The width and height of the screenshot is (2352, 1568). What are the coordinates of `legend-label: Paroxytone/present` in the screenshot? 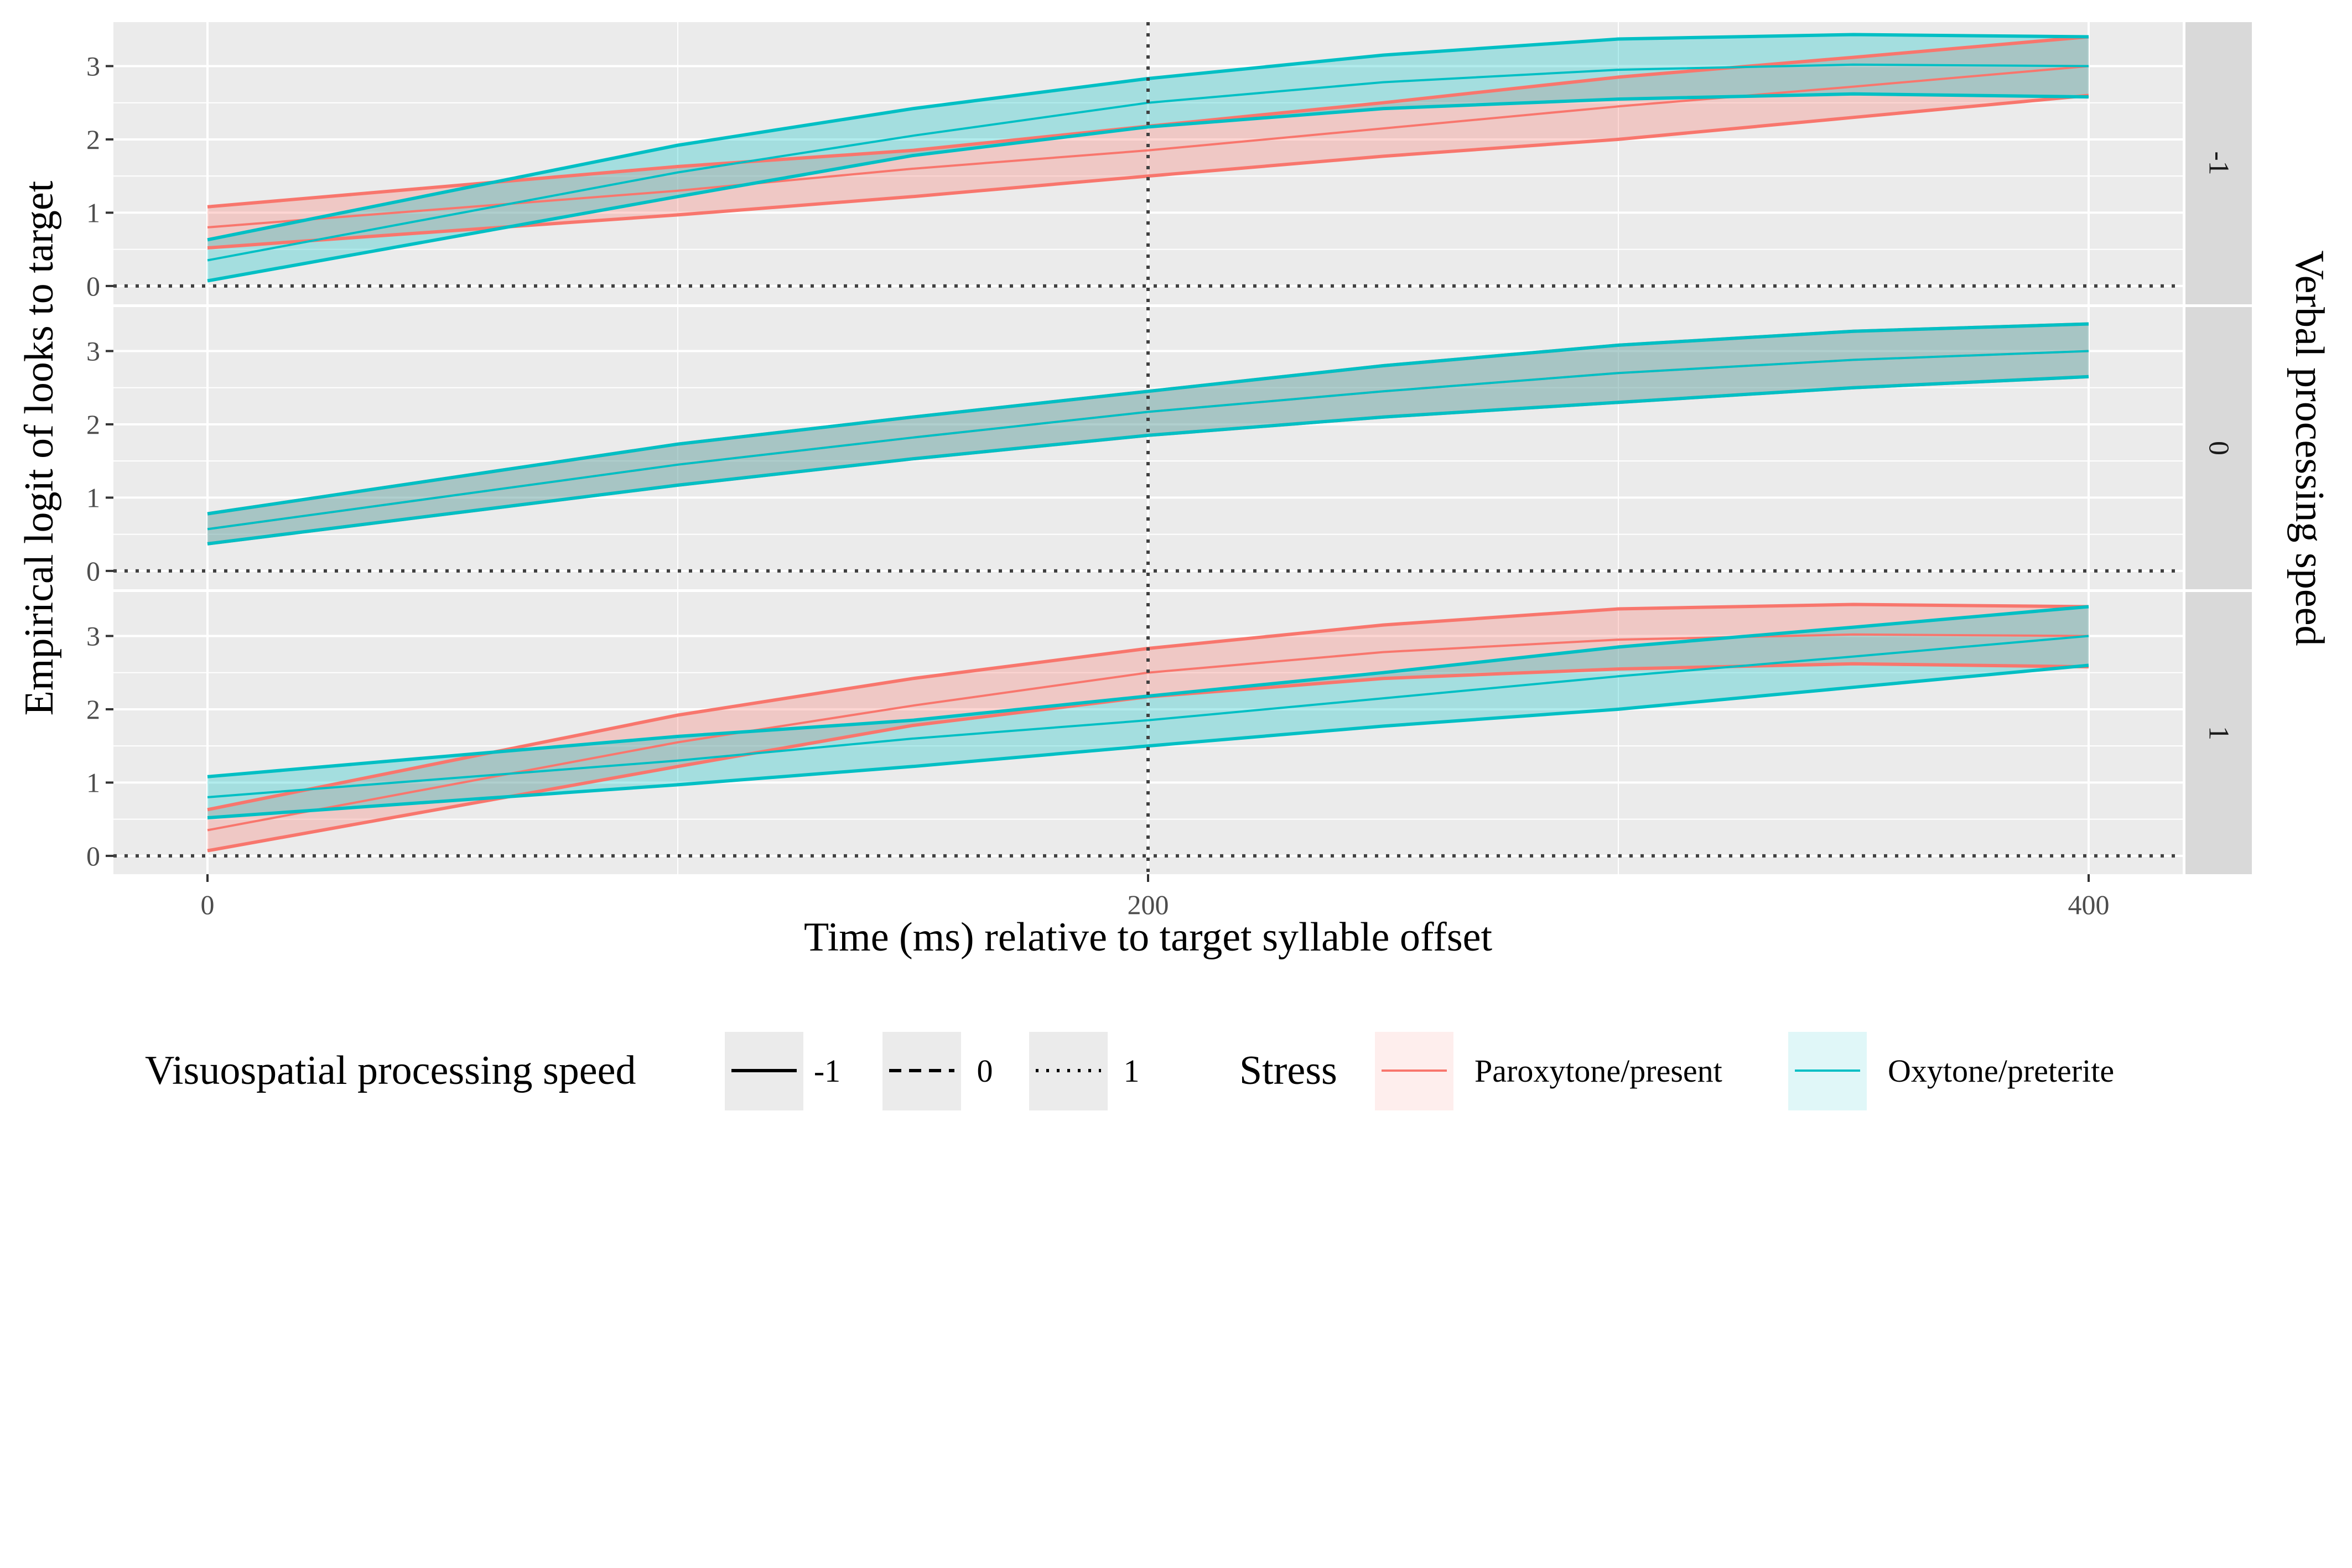 It's located at (1598, 1071).